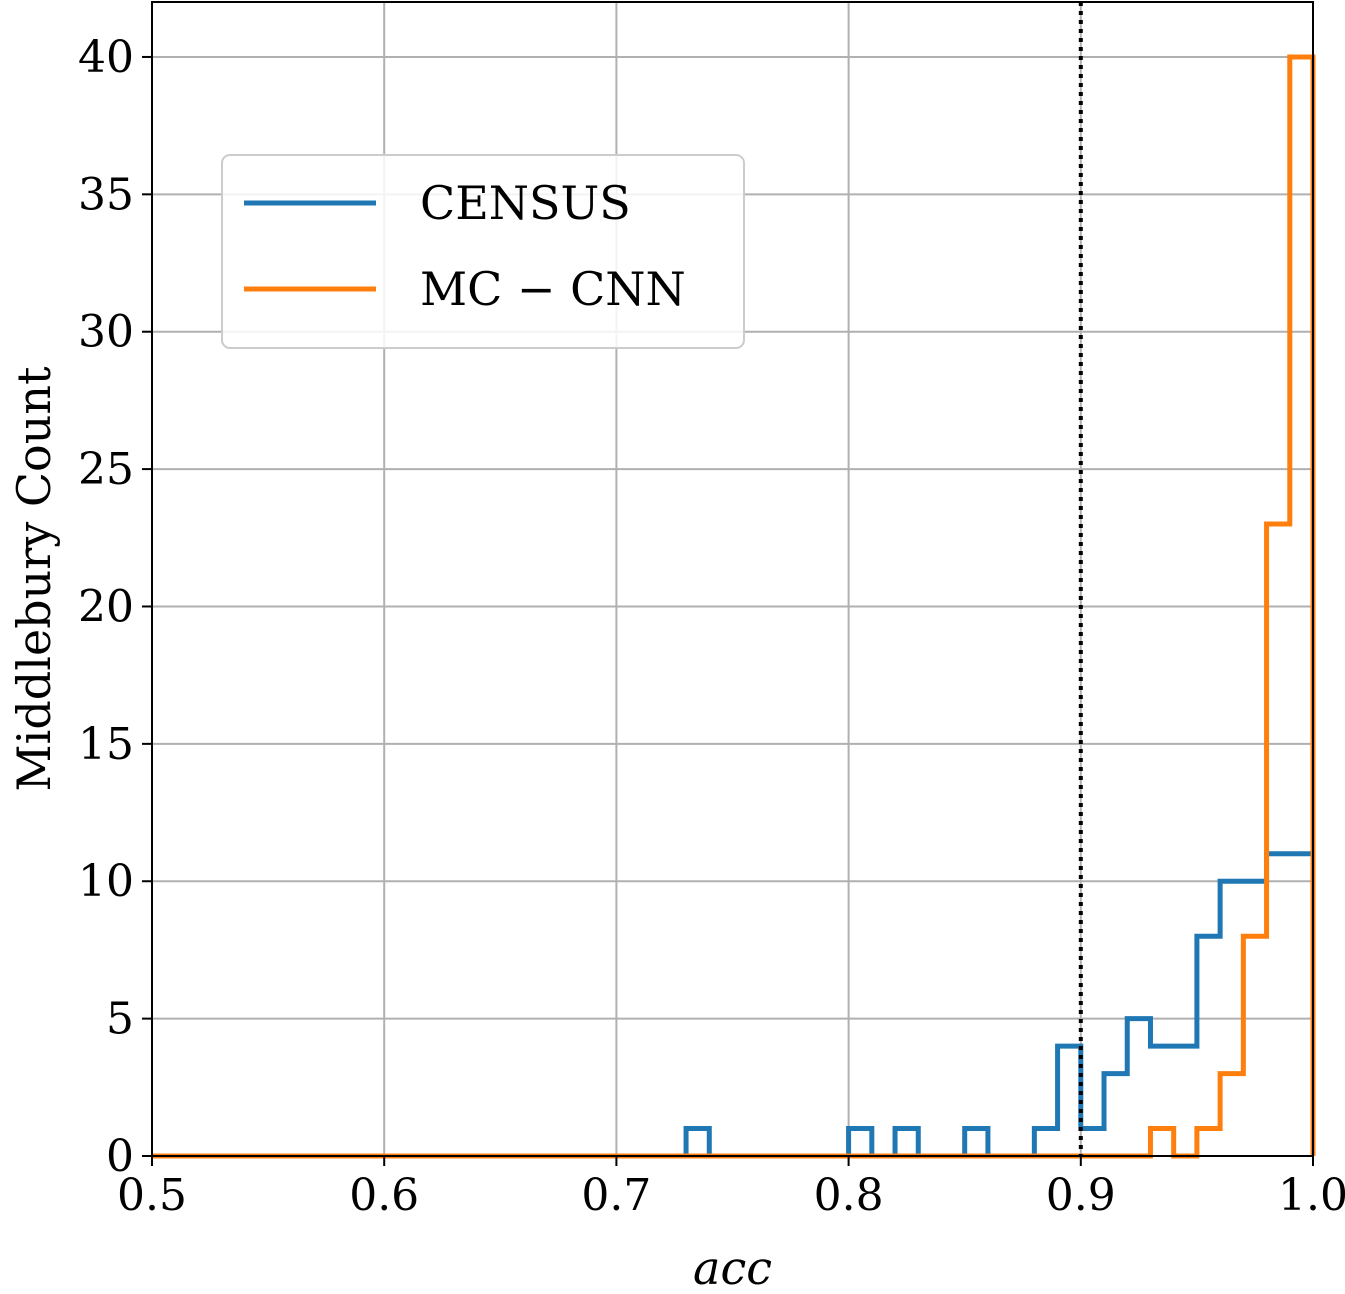 The height and width of the screenshot is (1294, 1345). Describe the element at coordinates (849, 1195) in the screenshot. I see `x-tick-label: 0.8` at that location.